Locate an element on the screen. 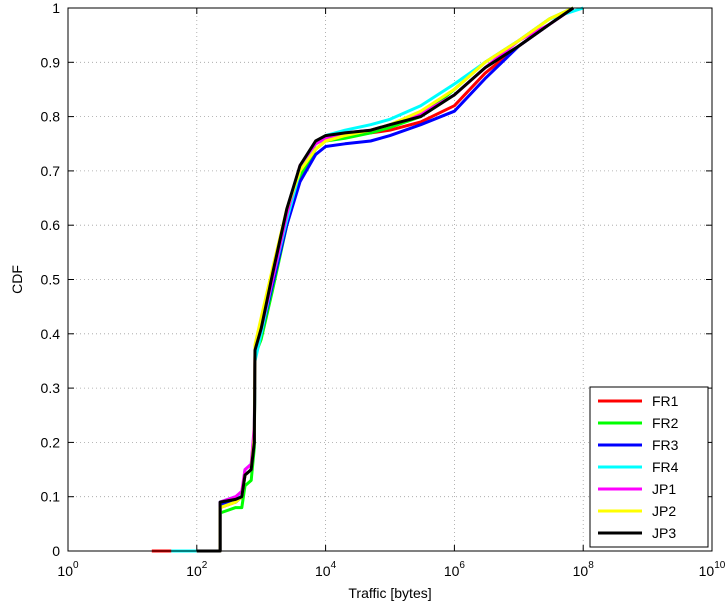 The image size is (728, 606). x-tick-label: 10⁰ is located at coordinates (68, 569).